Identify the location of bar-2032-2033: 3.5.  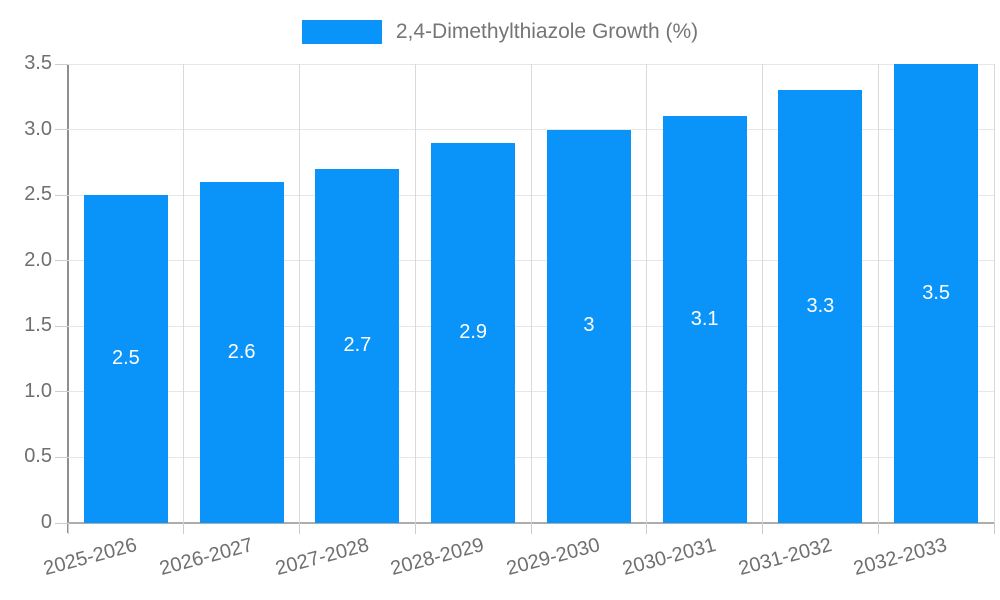
(936, 293).